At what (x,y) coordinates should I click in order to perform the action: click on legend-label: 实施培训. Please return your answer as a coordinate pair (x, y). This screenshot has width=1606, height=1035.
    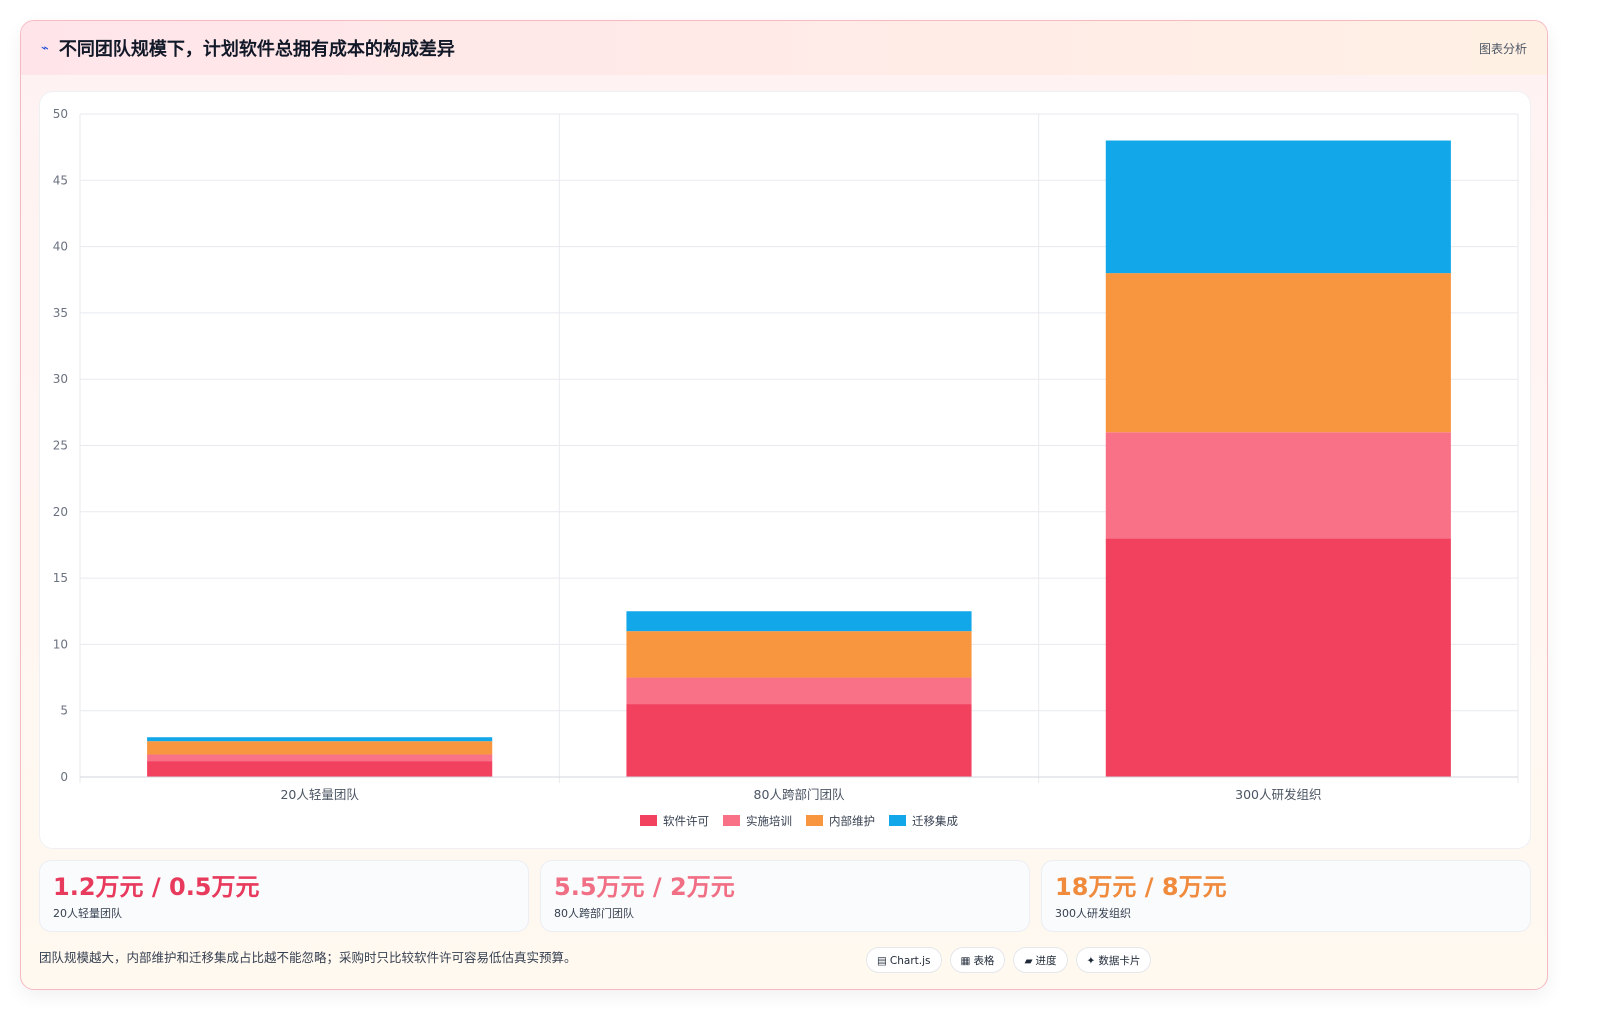
    Looking at the image, I should click on (769, 821).